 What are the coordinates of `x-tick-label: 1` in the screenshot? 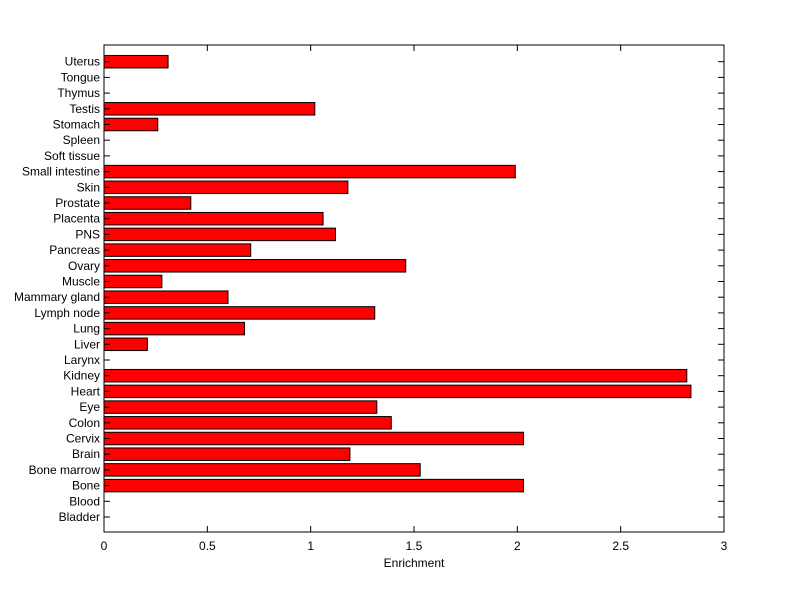 It's located at (310, 546).